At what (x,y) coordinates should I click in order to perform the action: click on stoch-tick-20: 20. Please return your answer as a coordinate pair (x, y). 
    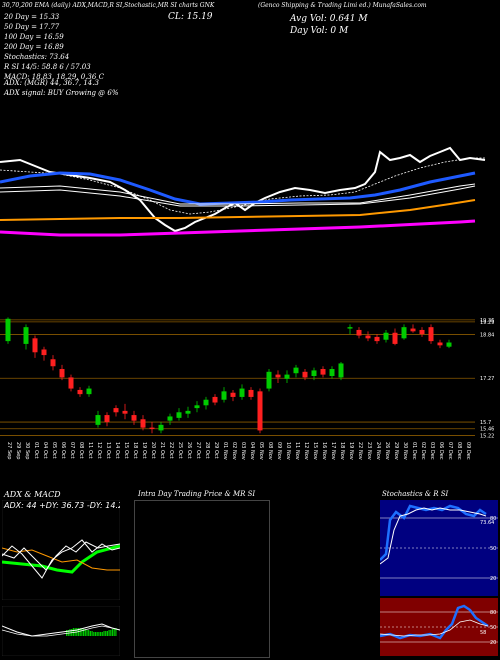
    Looking at the image, I should click on (493, 579).